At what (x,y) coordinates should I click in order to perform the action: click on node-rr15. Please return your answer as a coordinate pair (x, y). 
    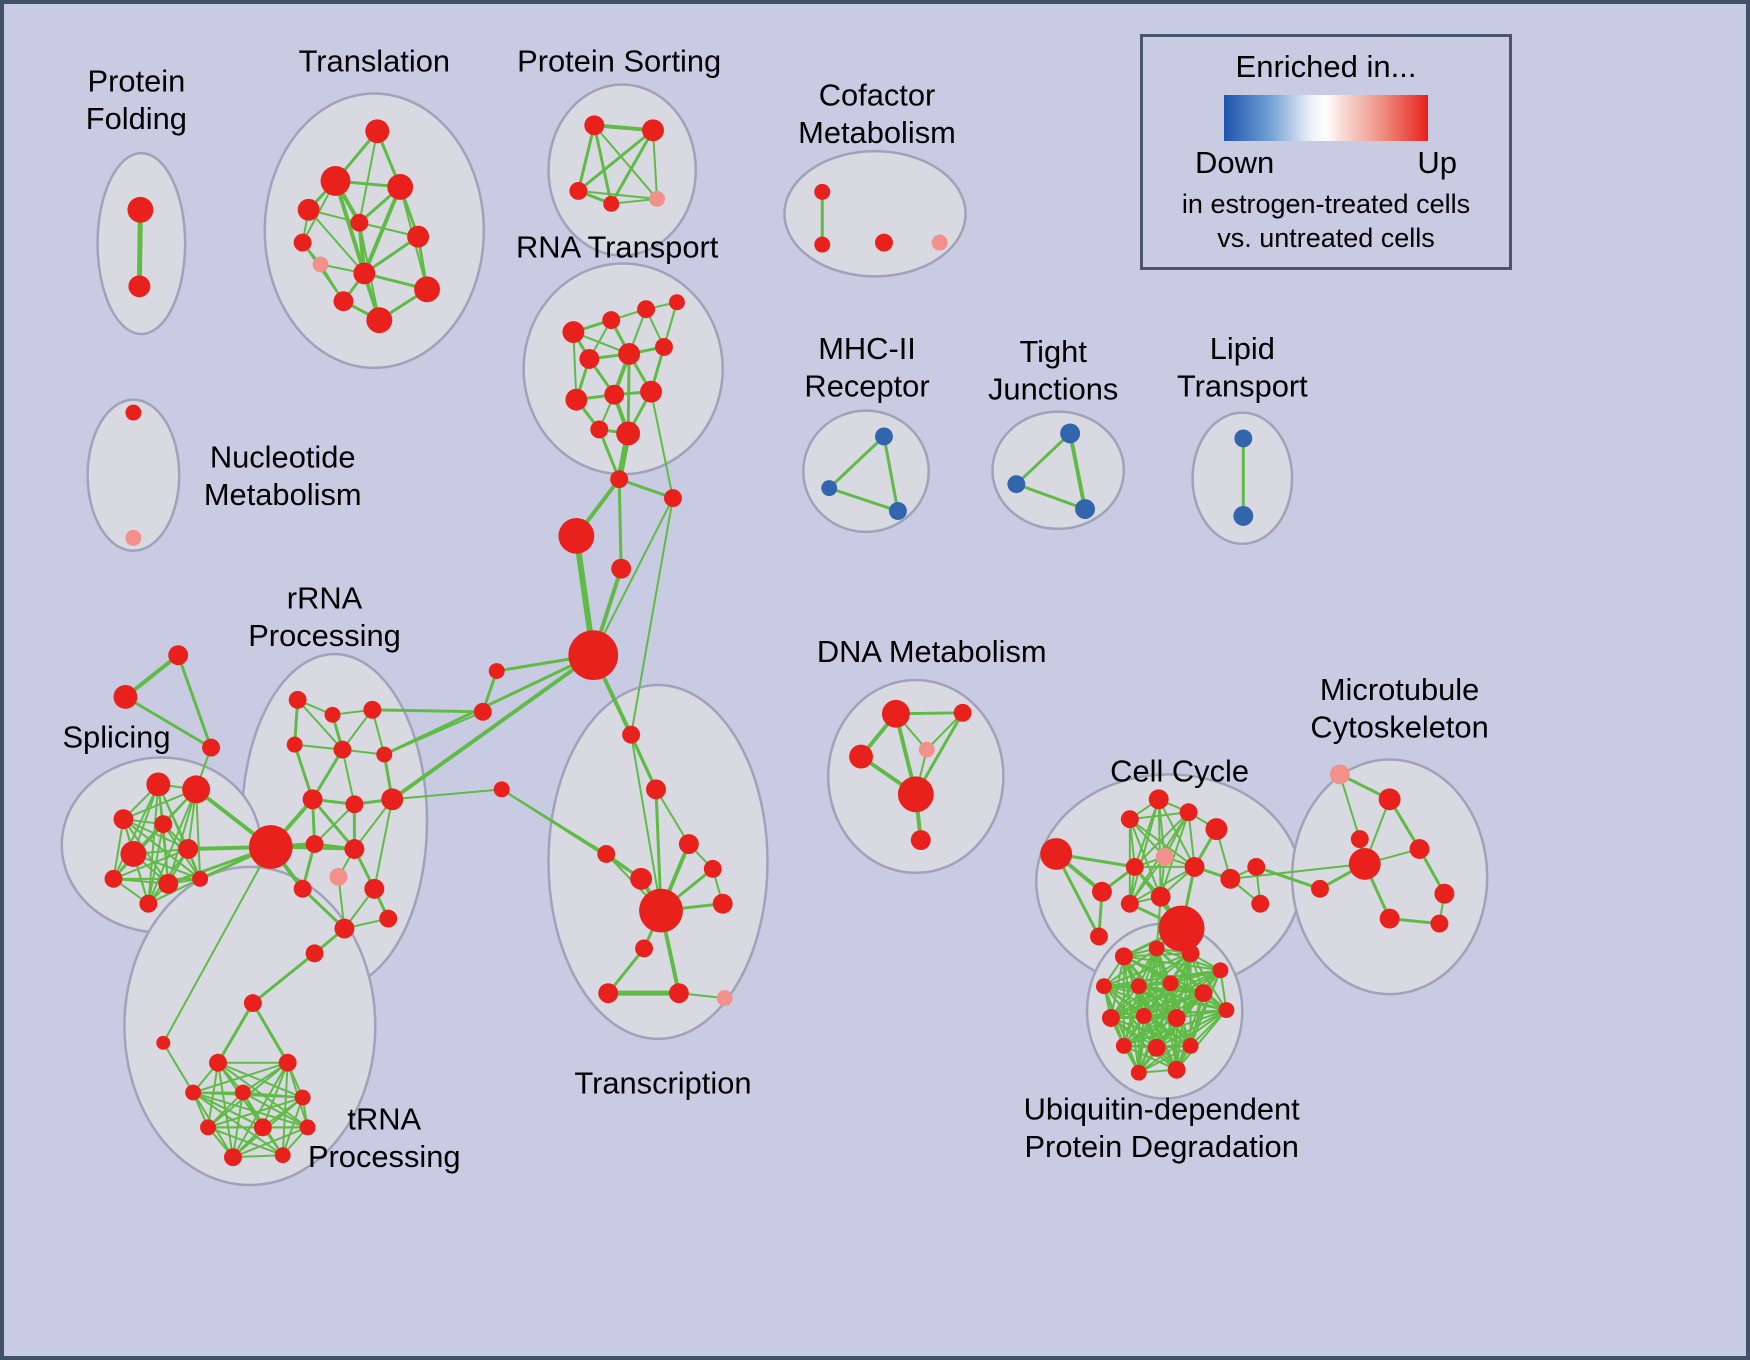
    Looking at the image, I should click on (374, 888).